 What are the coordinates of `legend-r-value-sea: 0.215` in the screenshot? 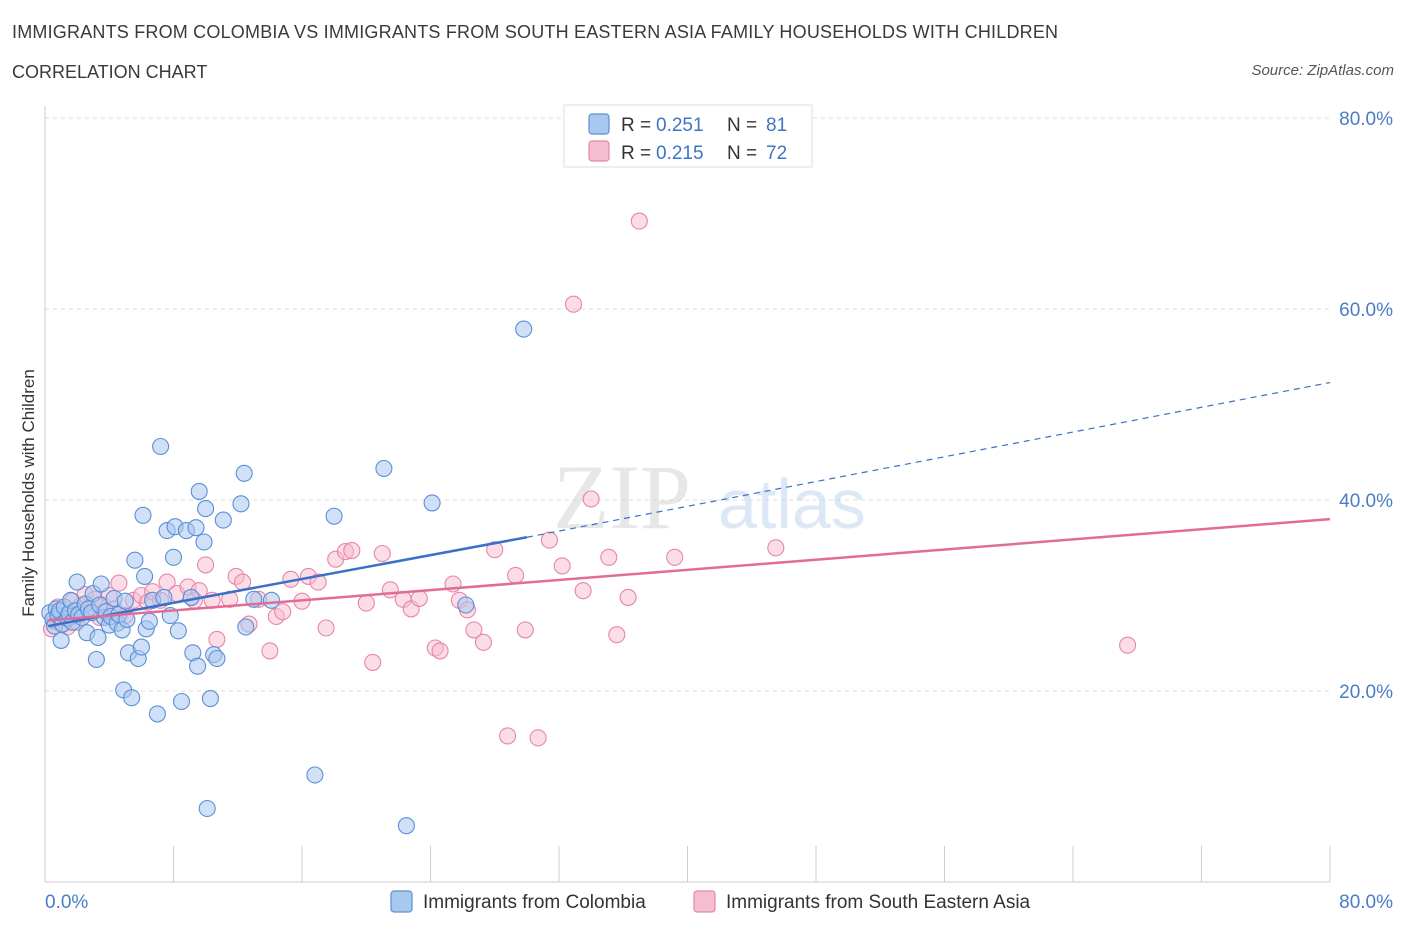 It's located at (680, 153).